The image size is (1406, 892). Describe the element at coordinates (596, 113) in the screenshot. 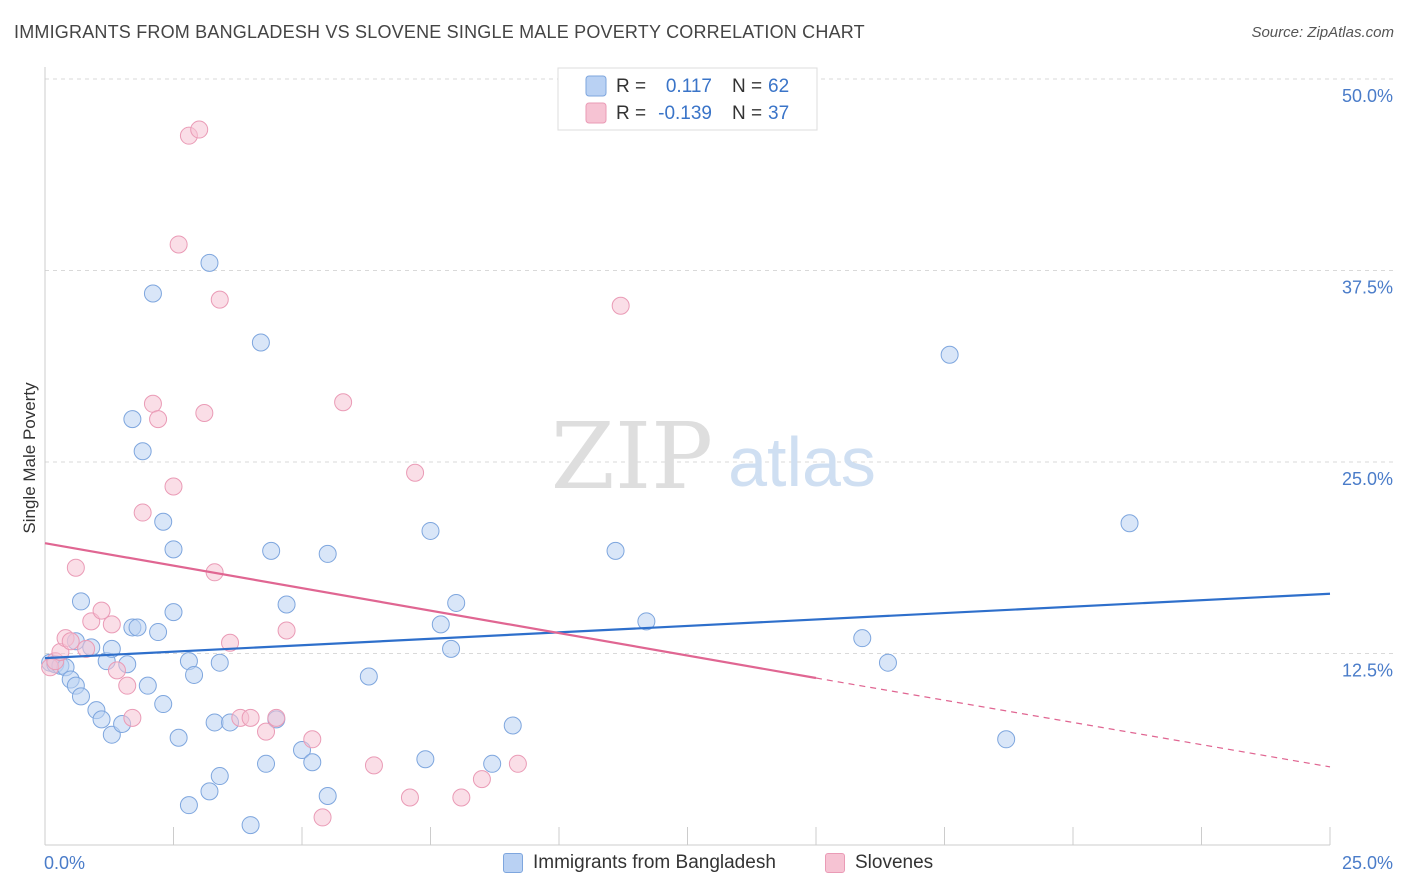

I see `legend-swatch-pink` at that location.